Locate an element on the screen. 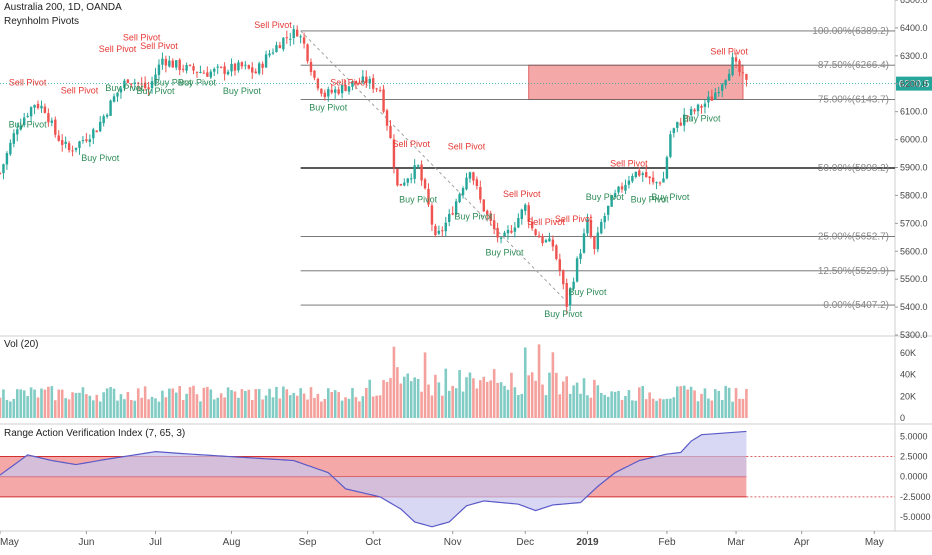 This screenshot has height=555, width=932. price-tick-label: 5900.0 is located at coordinates (914, 168).